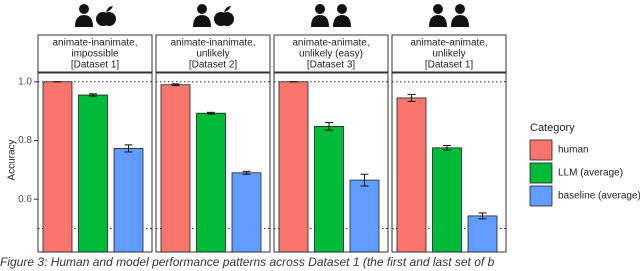  Describe the element at coordinates (25, 140) in the screenshot. I see `y-tick-label: 0.8` at that location.